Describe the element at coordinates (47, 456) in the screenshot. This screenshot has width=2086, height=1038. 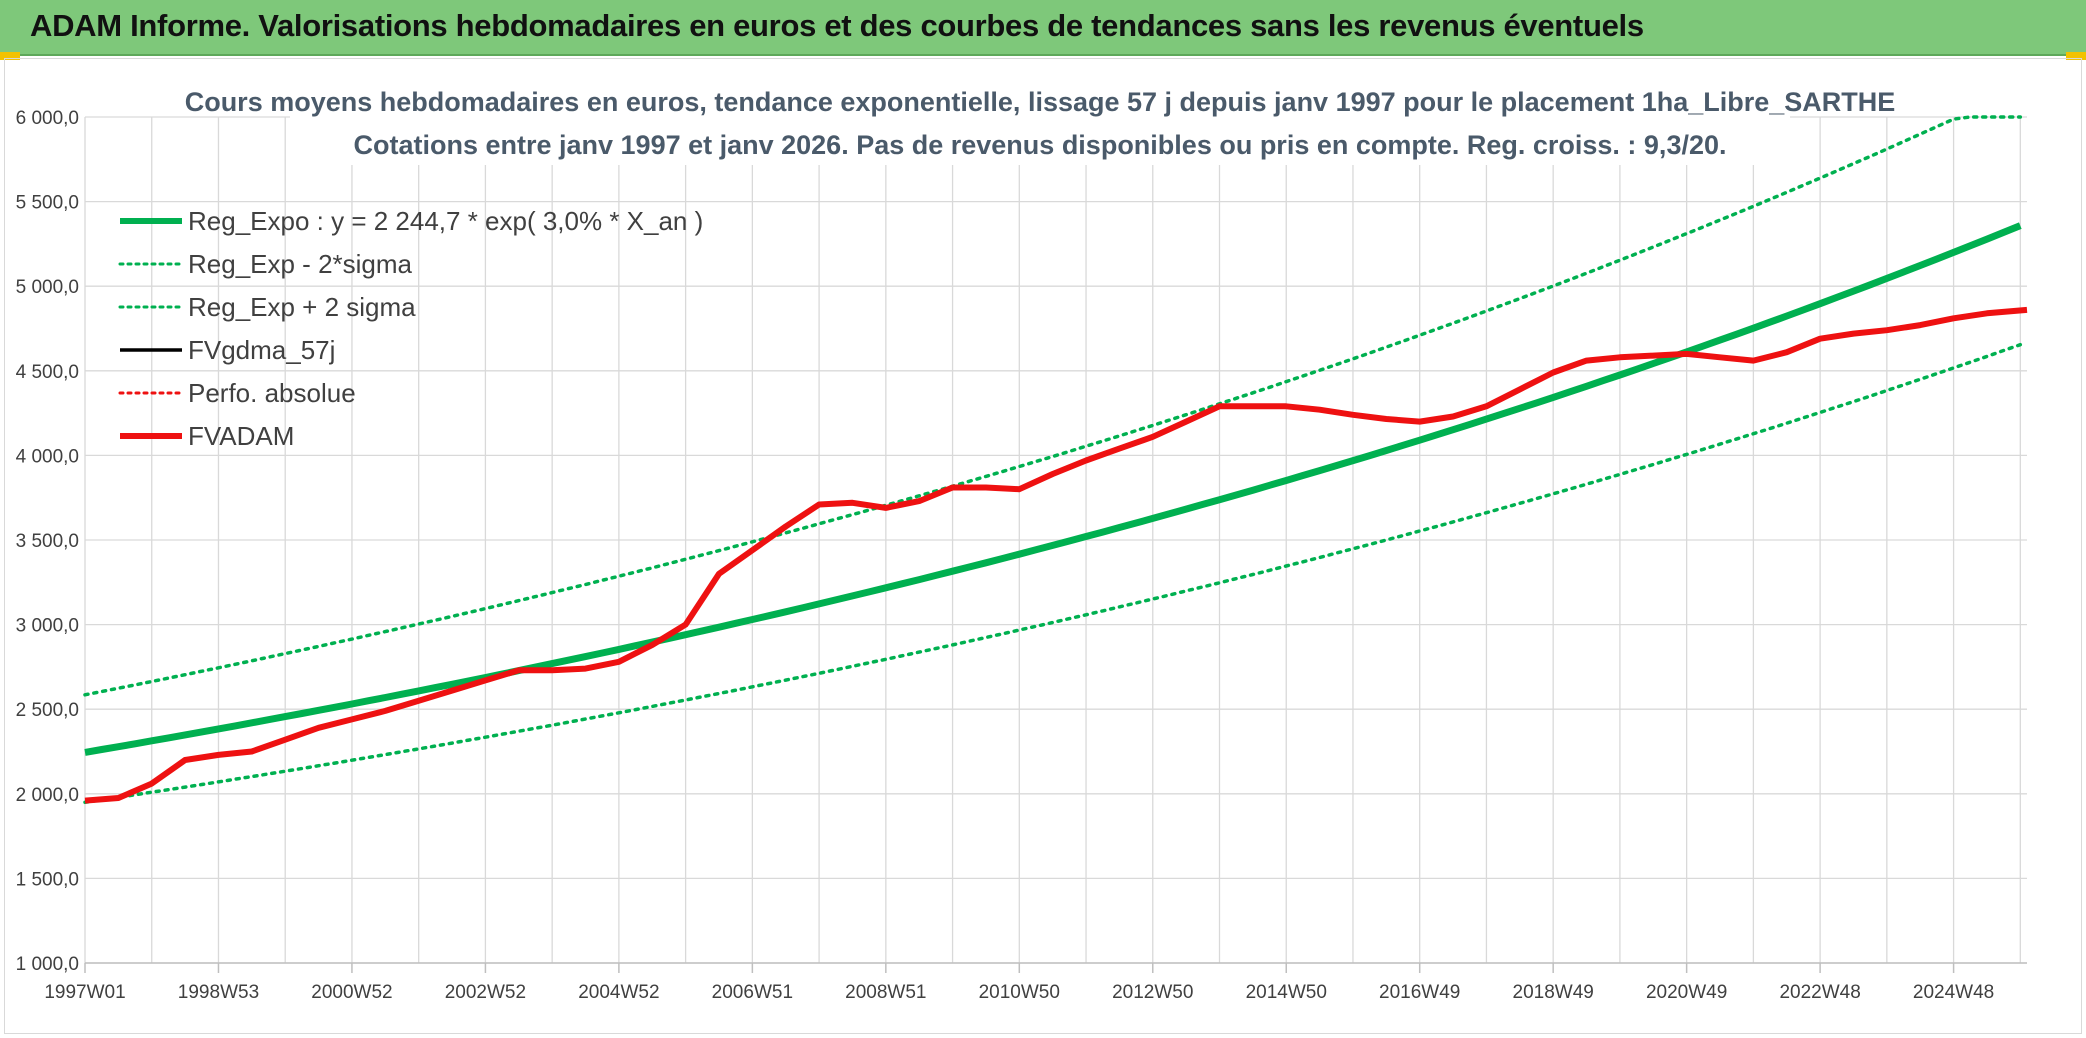
I see `y-tick-label: 4 000,0` at that location.